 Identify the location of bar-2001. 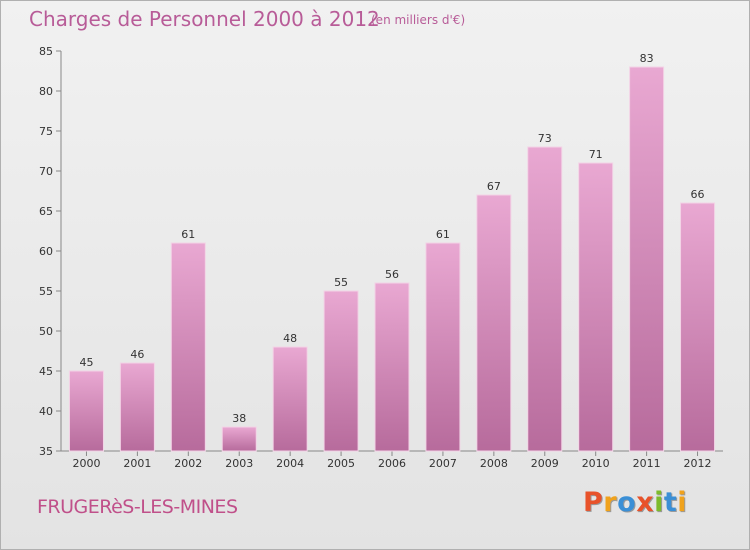
(137, 407).